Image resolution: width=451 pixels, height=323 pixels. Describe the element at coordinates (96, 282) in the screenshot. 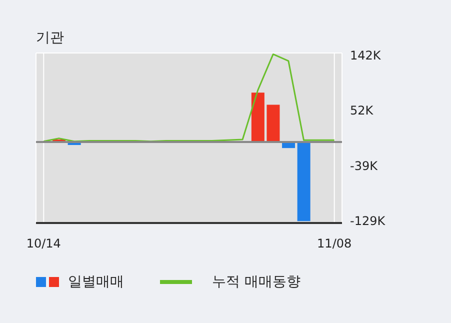

I see `legend-label: 일별매매` at that location.